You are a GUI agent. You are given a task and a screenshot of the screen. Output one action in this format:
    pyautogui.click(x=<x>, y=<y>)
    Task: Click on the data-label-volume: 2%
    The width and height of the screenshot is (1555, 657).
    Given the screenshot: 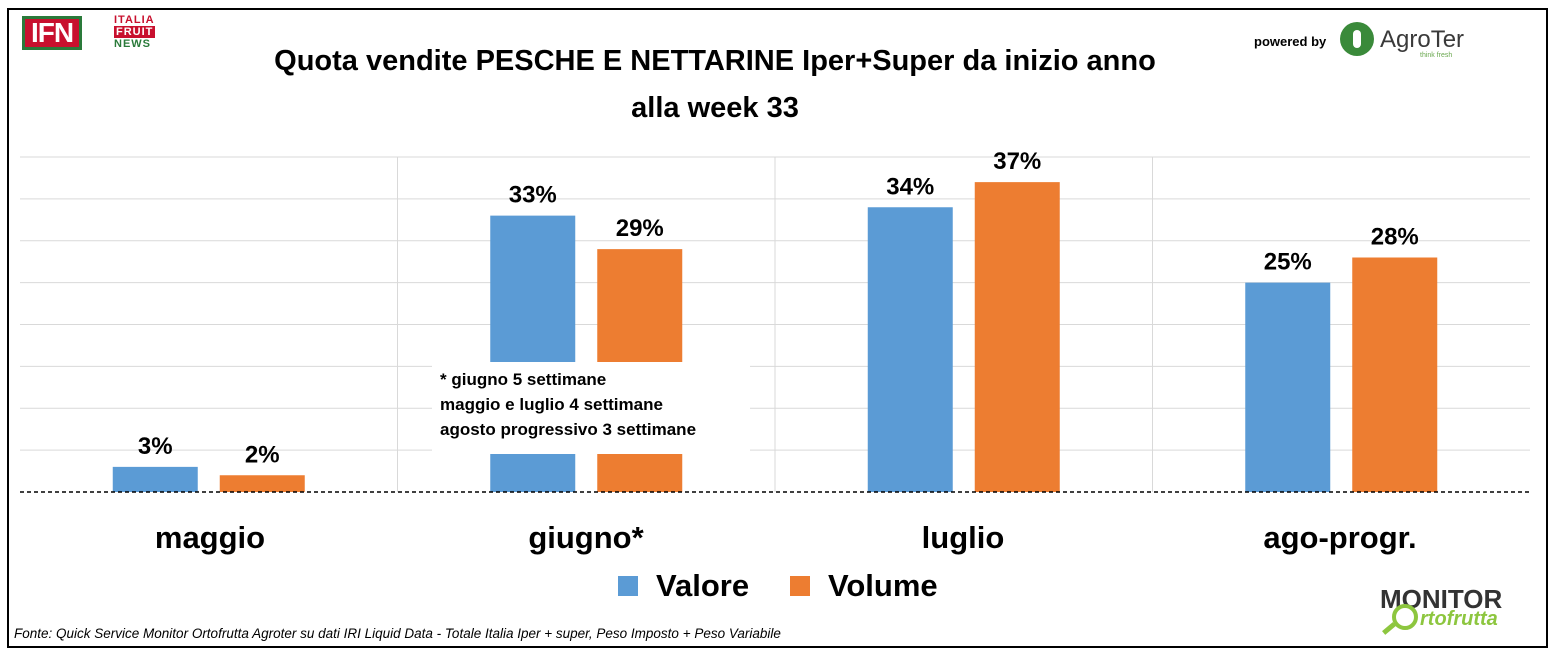 What is the action you would take?
    pyautogui.click(x=262, y=454)
    